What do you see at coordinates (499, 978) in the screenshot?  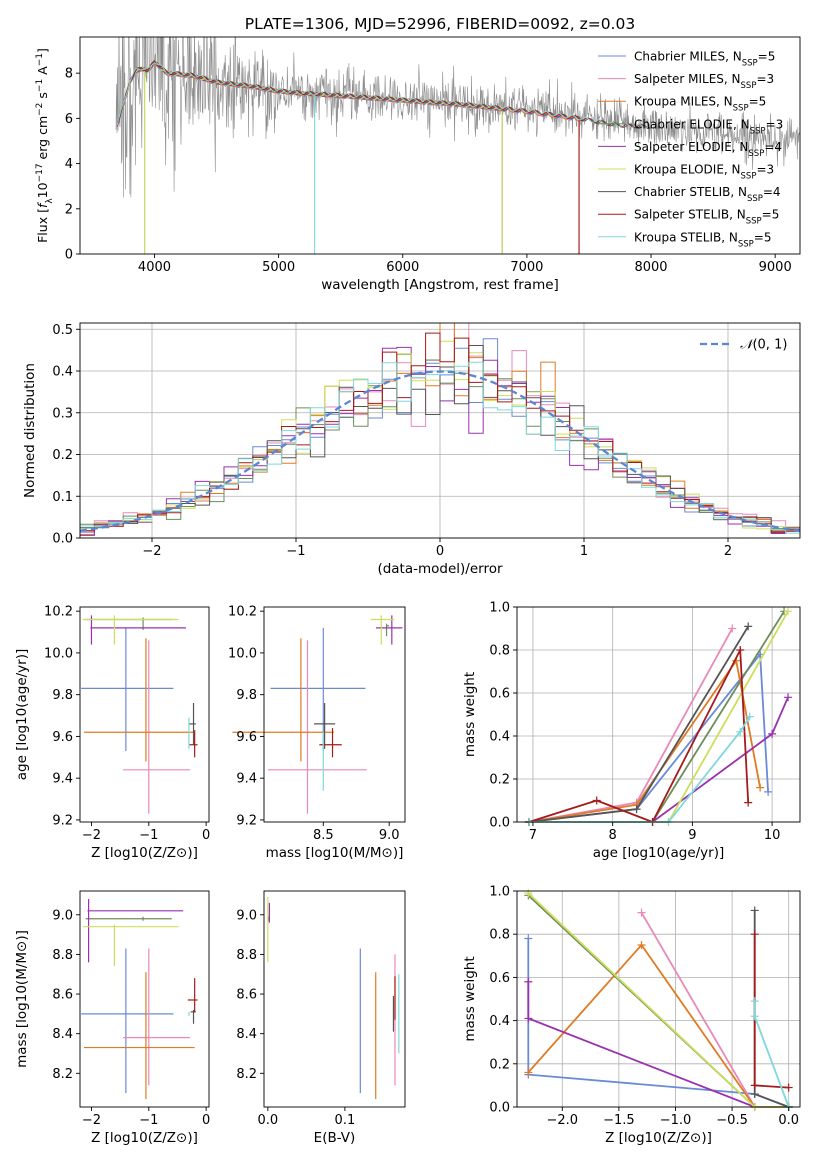 I see `y-tick-label-3: 0.6` at bounding box center [499, 978].